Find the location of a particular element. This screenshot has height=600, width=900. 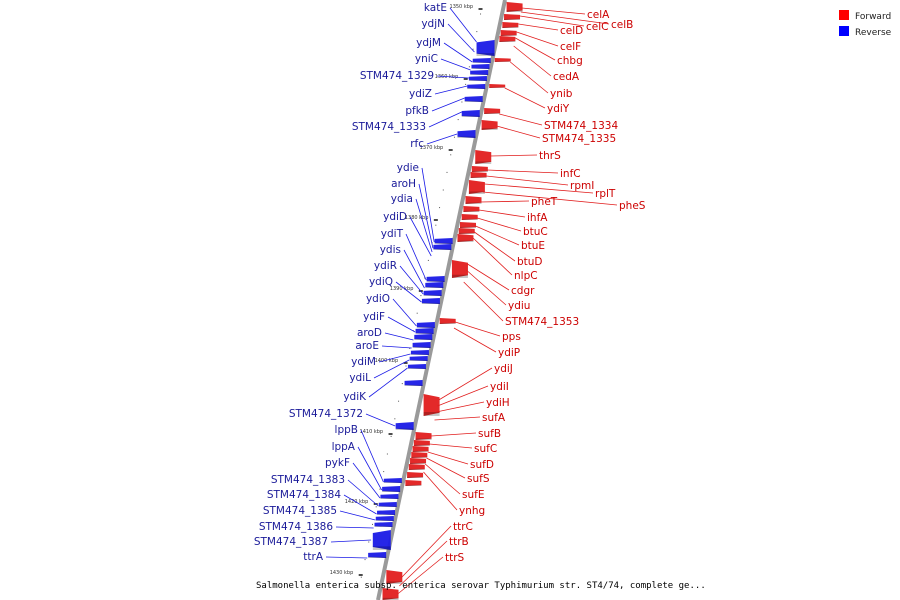

reverse-gene-label: ydiZ is located at coordinates (420, 94).